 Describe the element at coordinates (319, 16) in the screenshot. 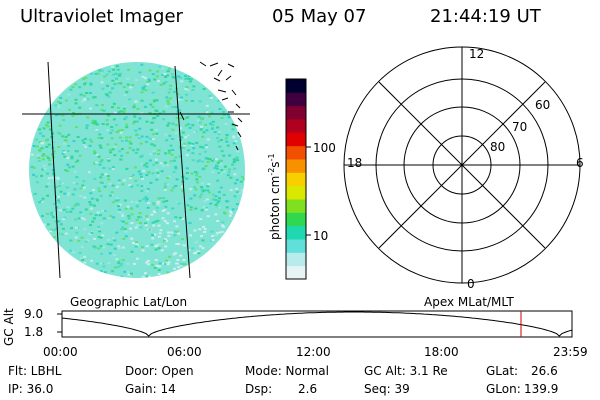

I see `observation-date: 05 May 07` at that location.